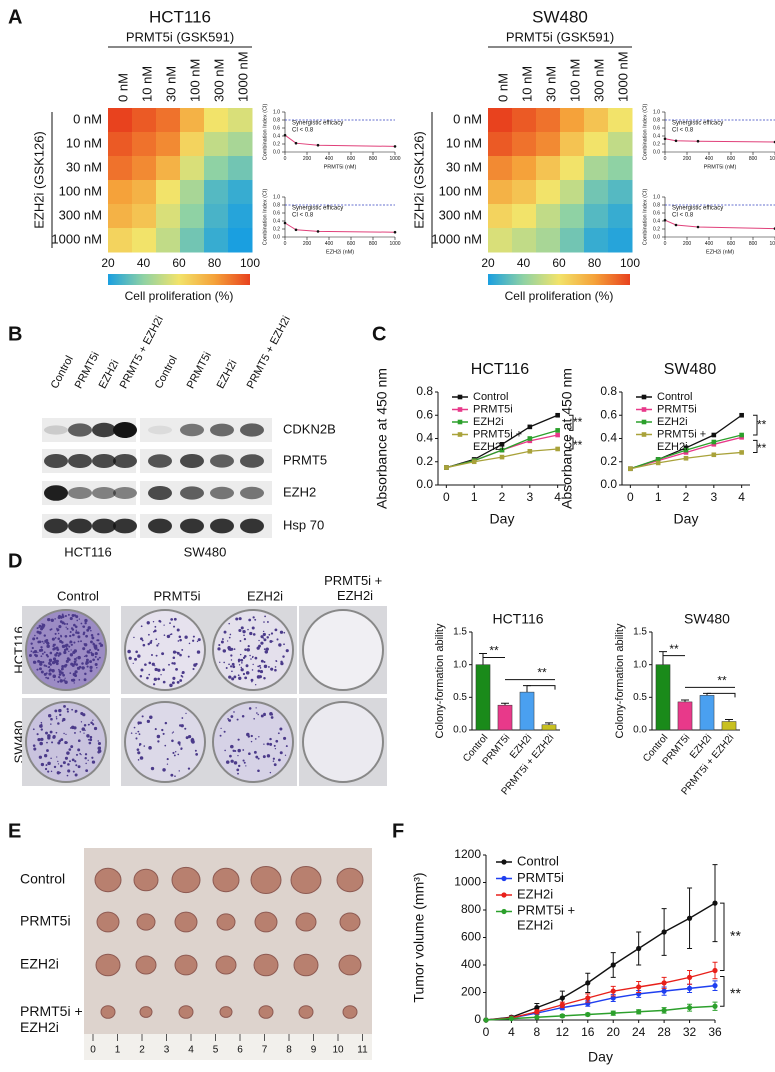  I want to click on y-tick-label: 0.6, so click(276, 213).